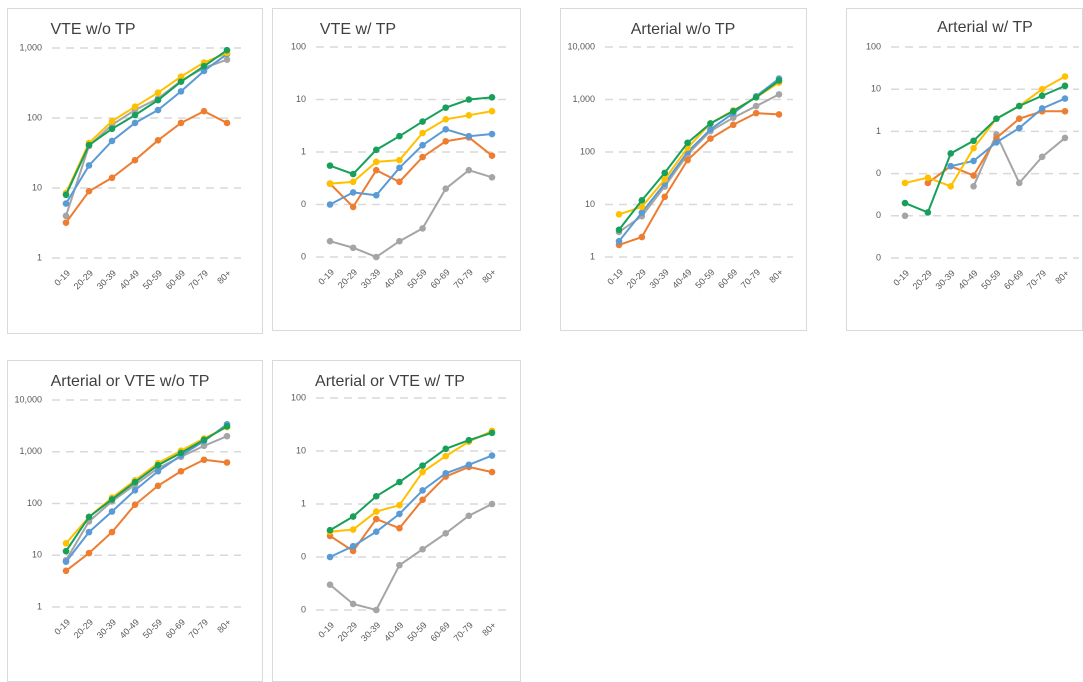  I want to click on y-tick-label: 1,000, so click(583, 99).